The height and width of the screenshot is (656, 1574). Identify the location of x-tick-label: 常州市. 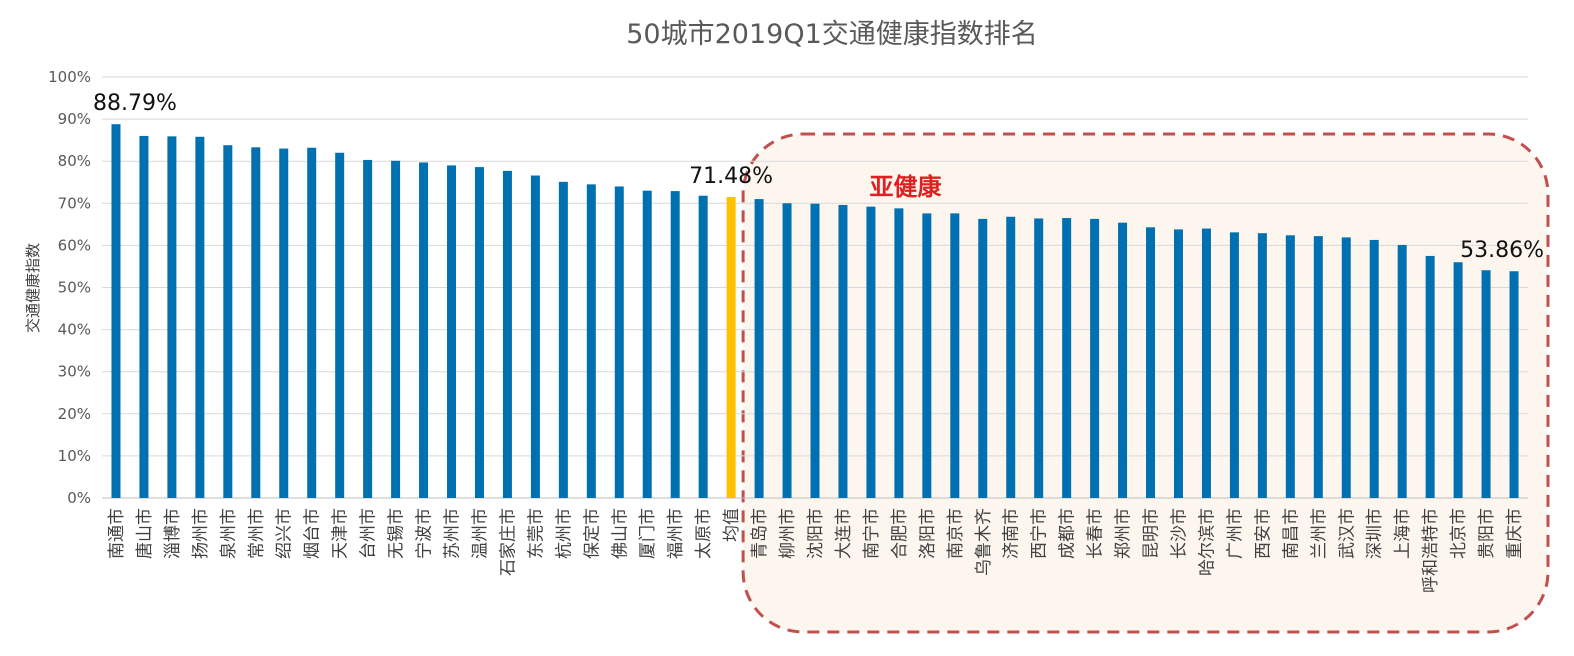
(257, 533).